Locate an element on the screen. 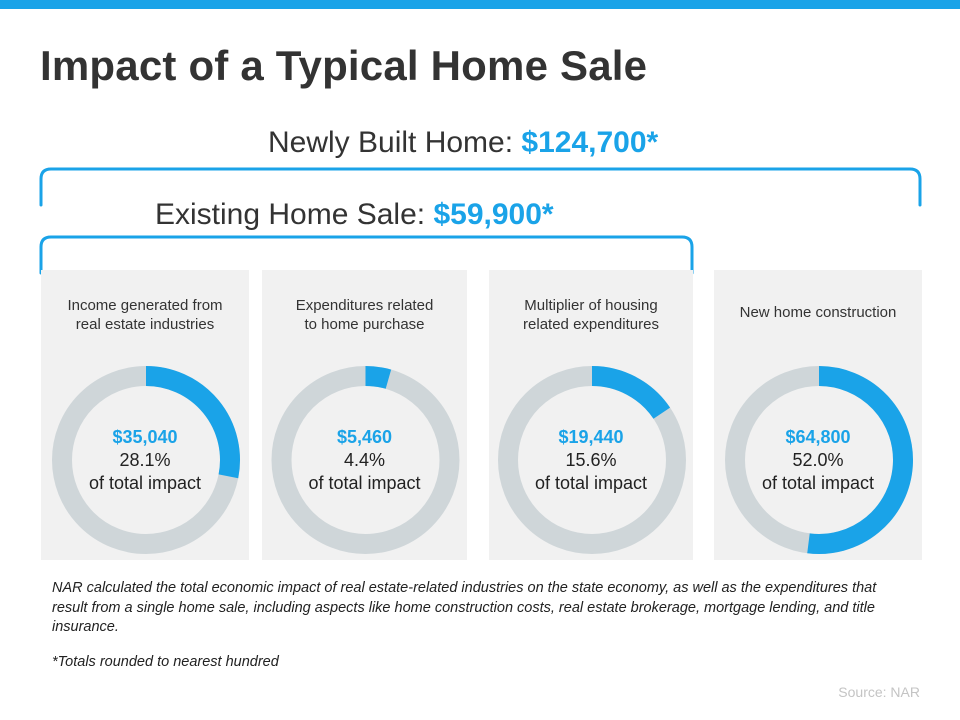 Image resolution: width=960 pixels, height=720 pixels. impact-amount: $64,800 is located at coordinates (818, 437).